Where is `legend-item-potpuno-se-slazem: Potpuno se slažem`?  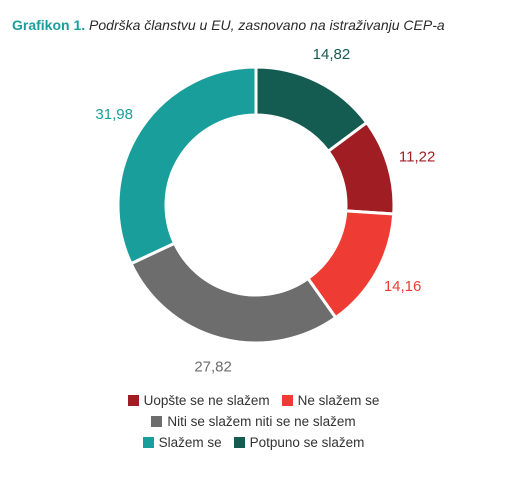
legend-item-potpuno-se-slazem: Potpuno se slažem is located at coordinates (299, 442).